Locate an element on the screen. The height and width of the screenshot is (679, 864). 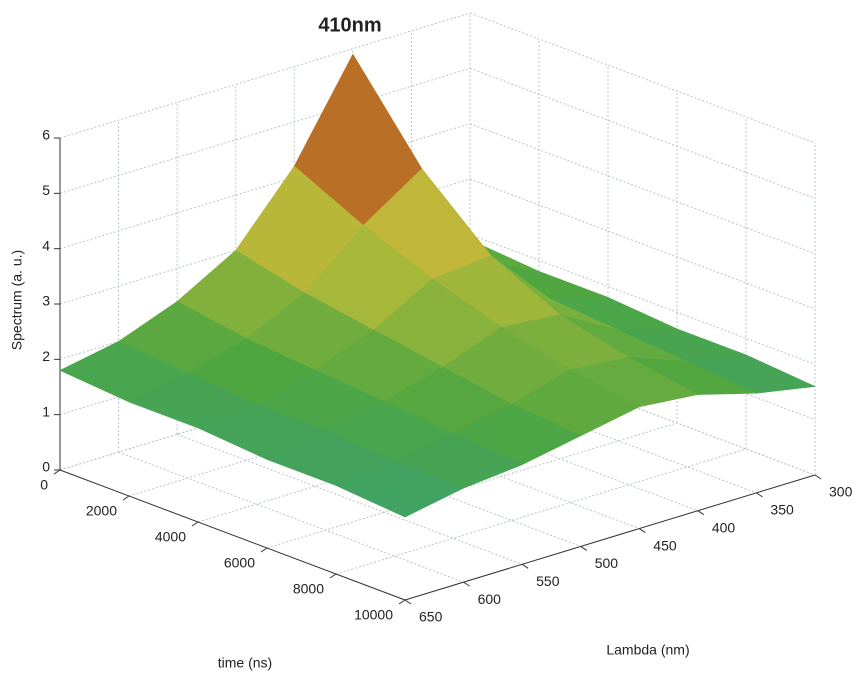
x-axis-label: time (ns) is located at coordinates (245, 663).